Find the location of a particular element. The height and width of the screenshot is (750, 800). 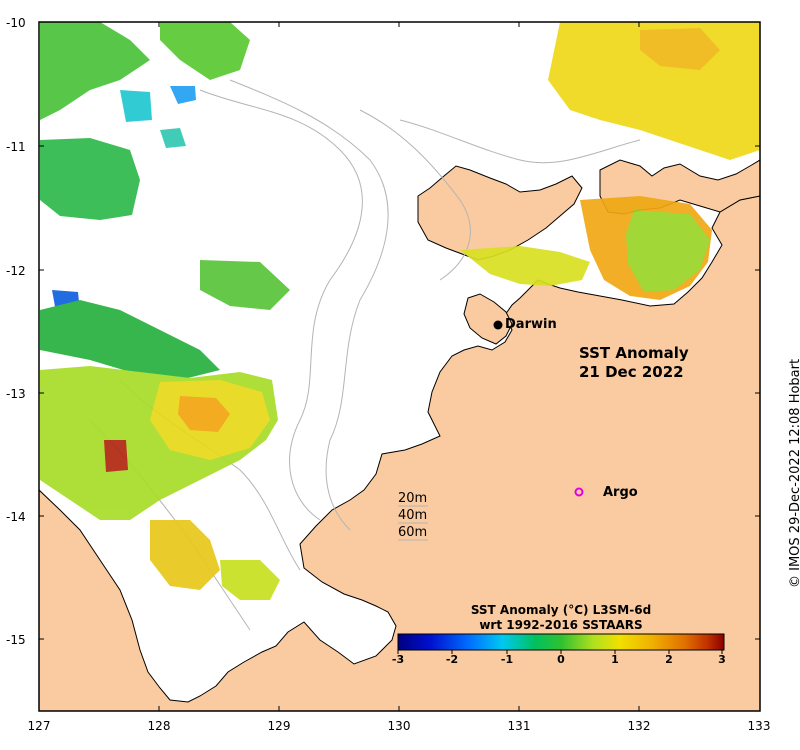

patch-green-mid is located at coordinates (245, 285).